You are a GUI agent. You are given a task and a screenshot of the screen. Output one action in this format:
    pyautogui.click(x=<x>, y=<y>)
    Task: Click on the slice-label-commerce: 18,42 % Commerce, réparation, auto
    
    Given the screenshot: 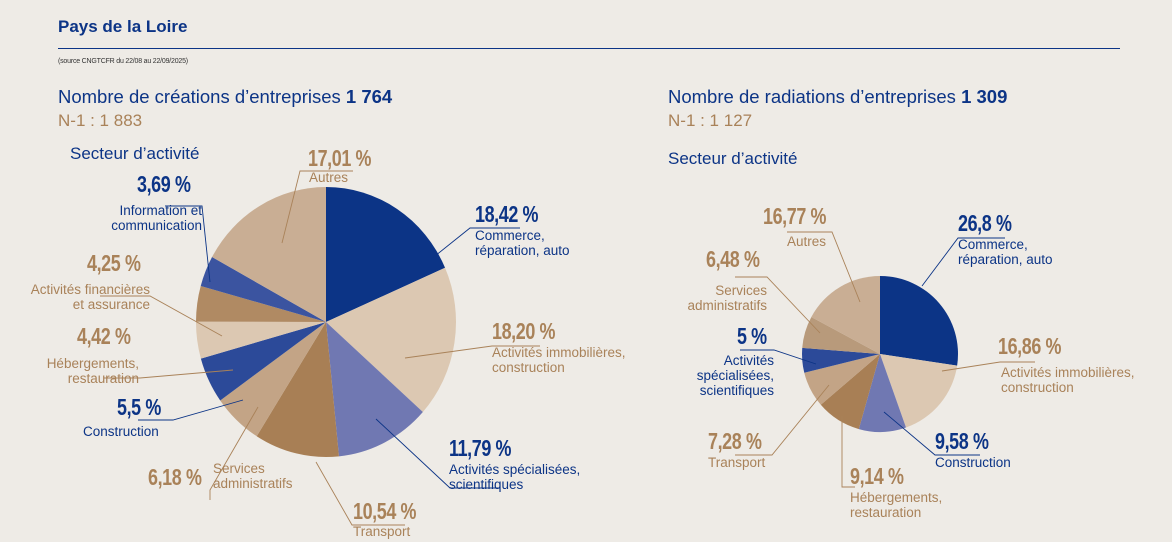 What is the action you would take?
    pyautogui.click(x=522, y=229)
    